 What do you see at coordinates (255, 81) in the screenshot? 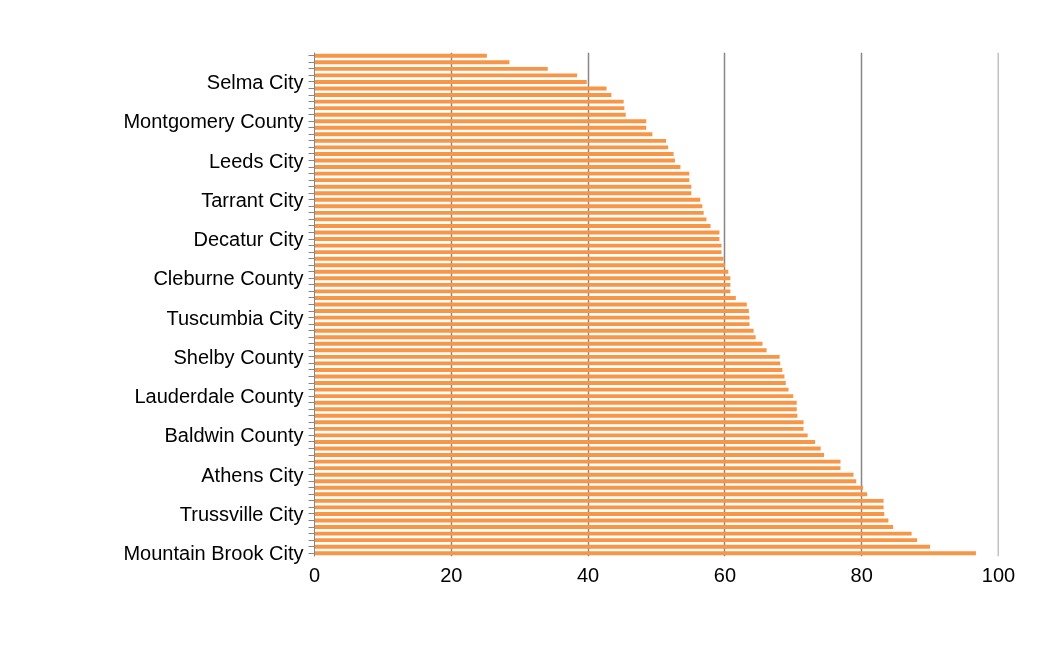
I see `y-tick-label: Selma City` at bounding box center [255, 81].